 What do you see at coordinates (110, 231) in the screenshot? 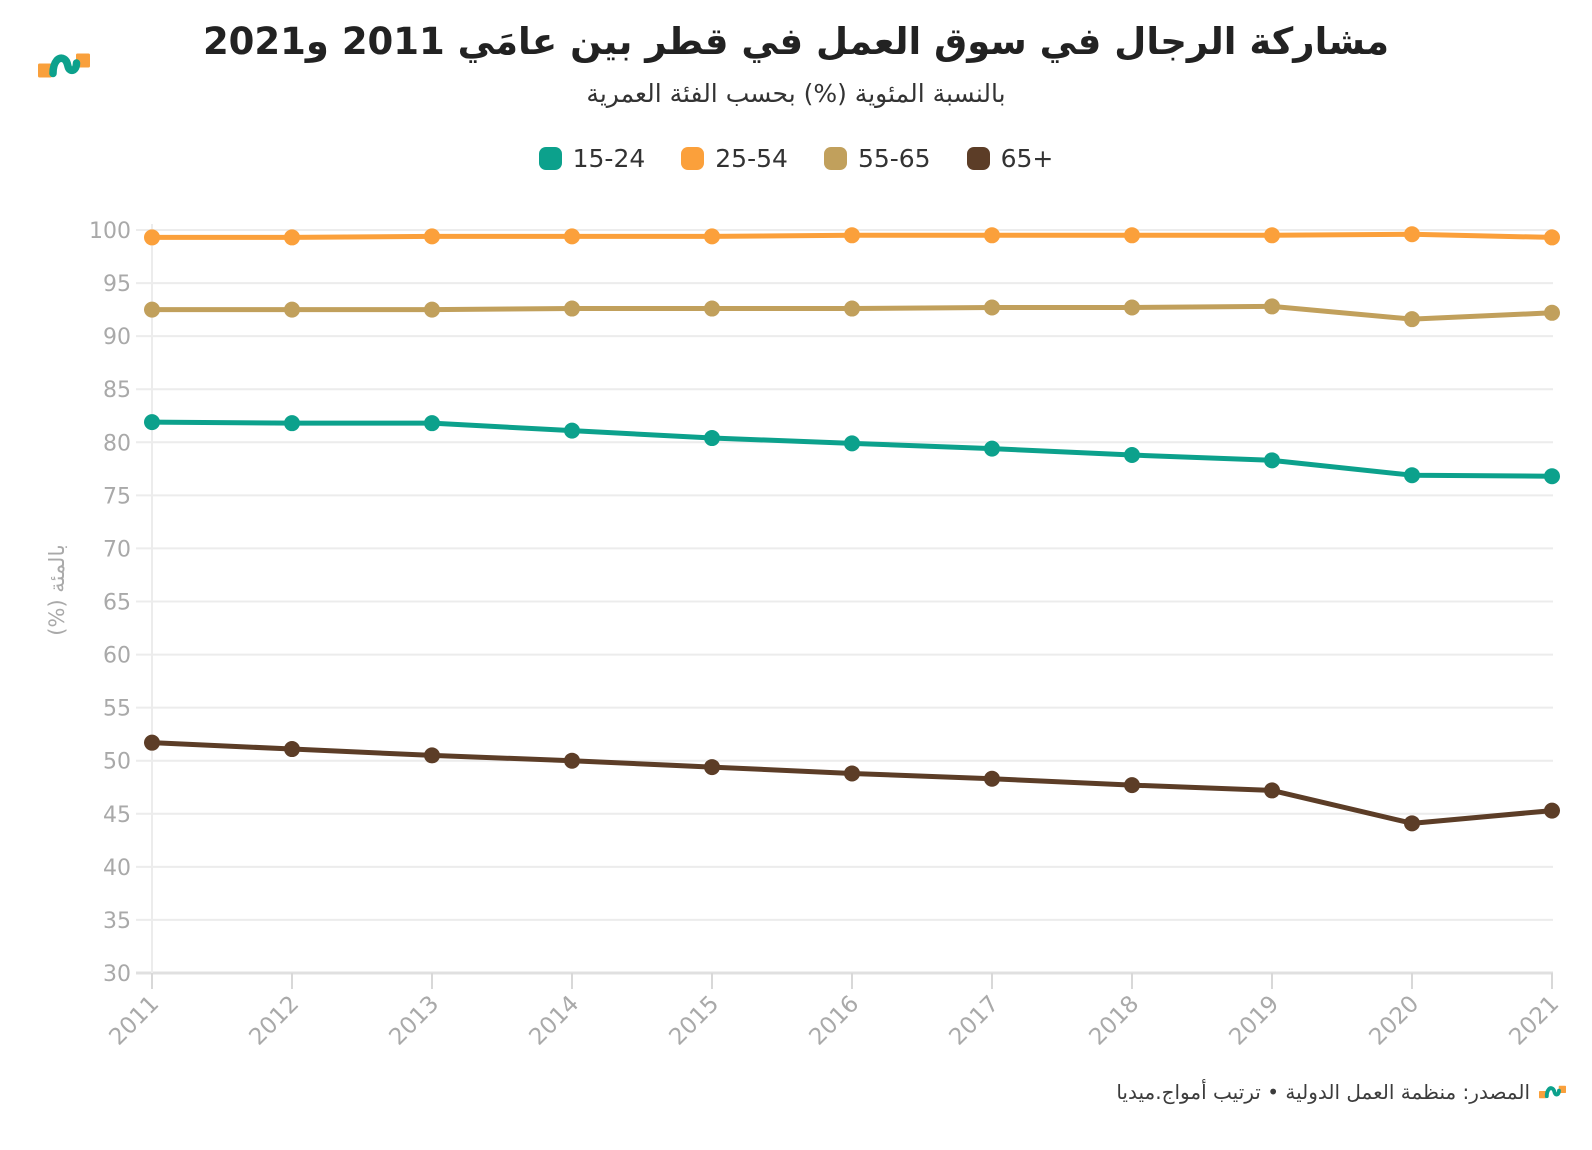
I see `y-tick-label-100: 100` at bounding box center [110, 231].